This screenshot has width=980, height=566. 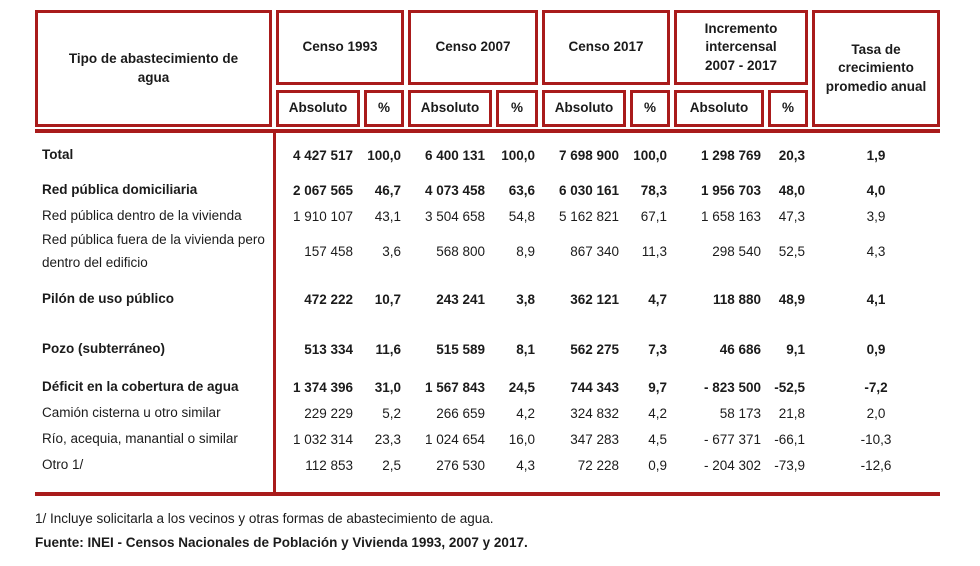 What do you see at coordinates (391, 252) in the screenshot?
I see `censo1993-pct: 3,6` at bounding box center [391, 252].